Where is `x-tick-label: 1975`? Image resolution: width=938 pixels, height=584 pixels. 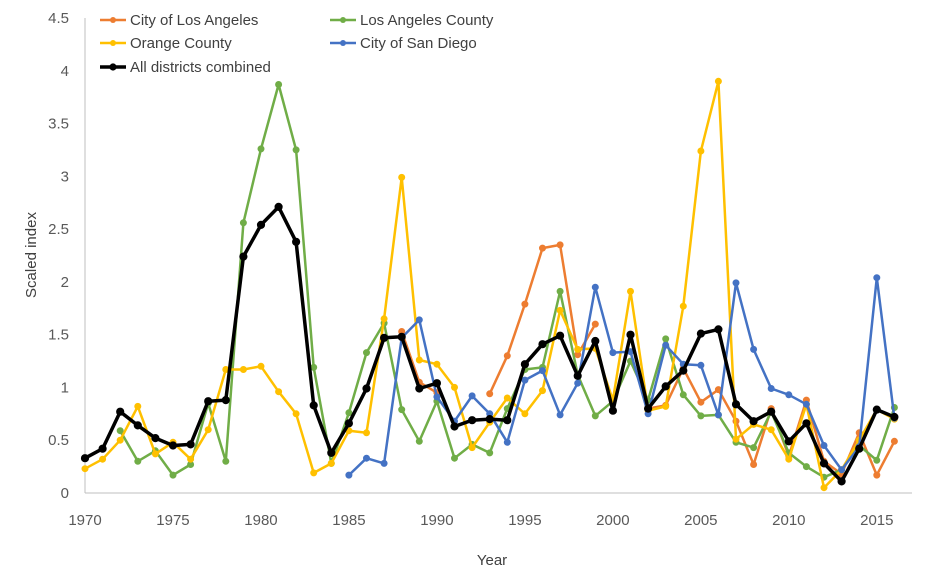 x-tick-label: 1975 is located at coordinates (172, 520).